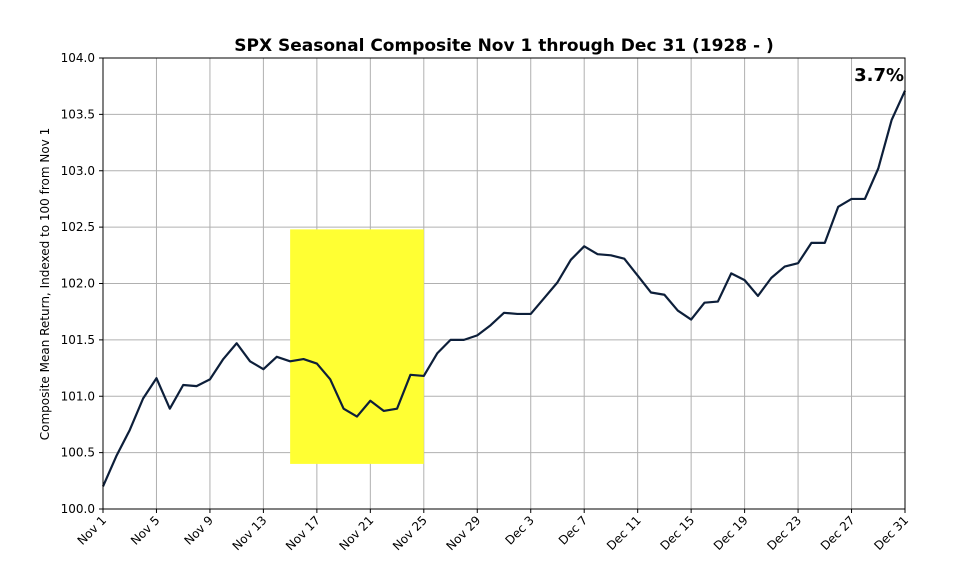 The height and width of the screenshot is (568, 957). Describe the element at coordinates (356, 533) in the screenshot. I see `x-tick-label: Nov 21` at that location.